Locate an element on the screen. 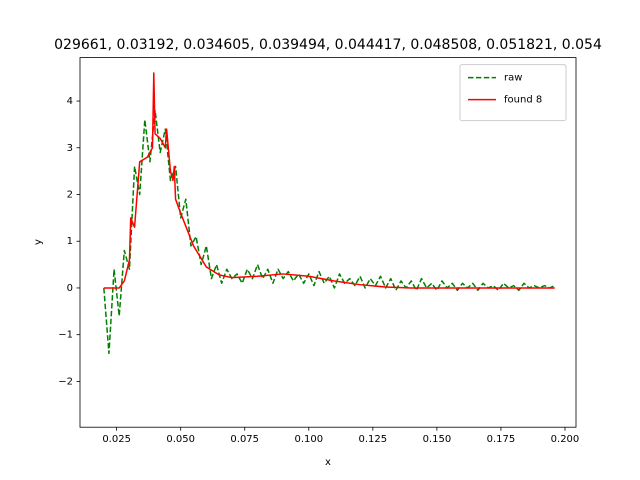 The image size is (640, 480). y-tick-label: −1 is located at coordinates (65, 335).